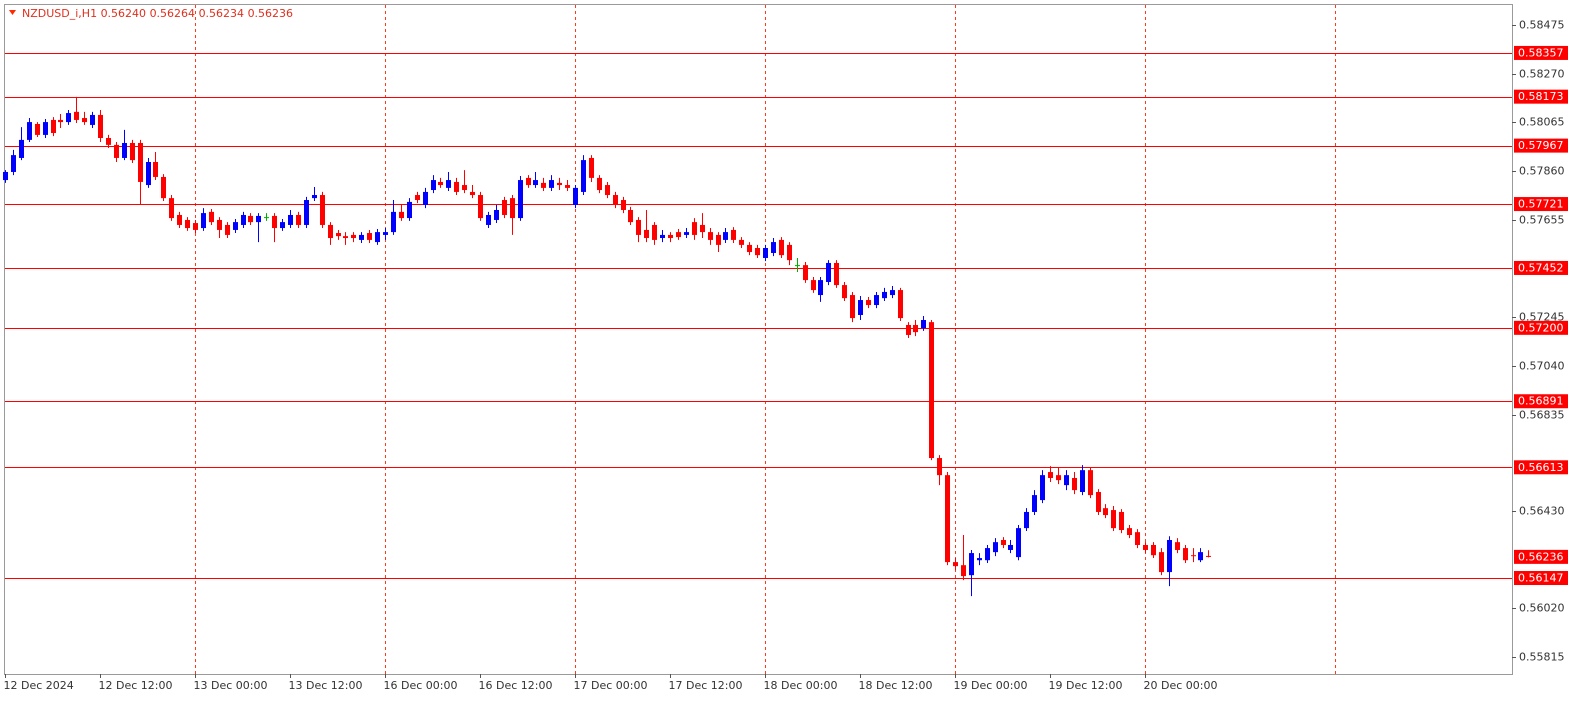 This screenshot has height=708, width=1586. What do you see at coordinates (611, 685) in the screenshot?
I see `x-tick-label: 17 Dec 00:00` at bounding box center [611, 685].